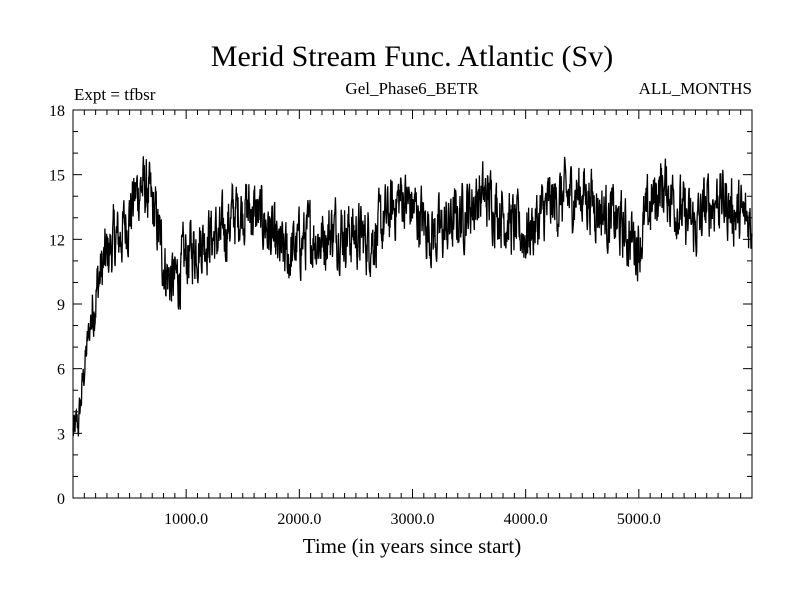 The image size is (800, 600). I want to click on y-tick-label: 3, so click(61, 434).